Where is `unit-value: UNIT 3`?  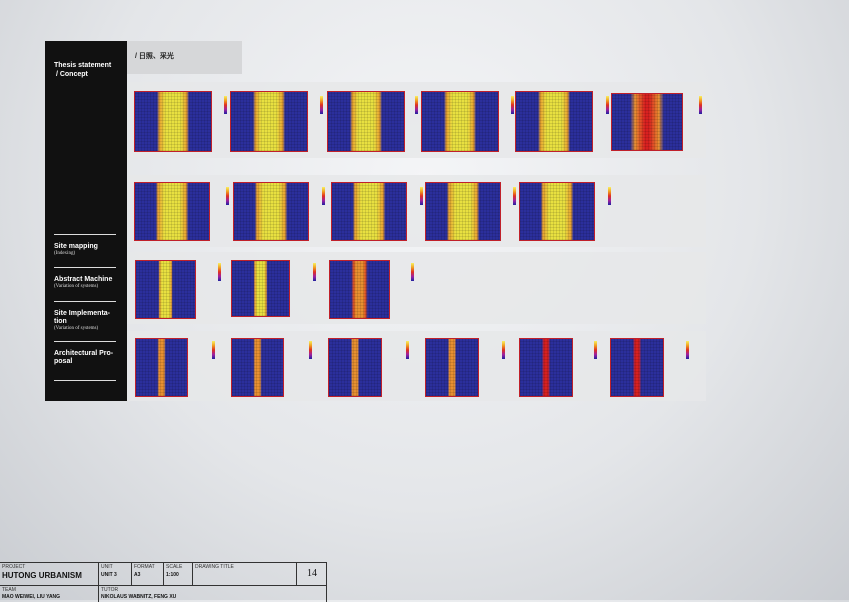
unit-value: UNIT 3 is located at coordinates (109, 575).